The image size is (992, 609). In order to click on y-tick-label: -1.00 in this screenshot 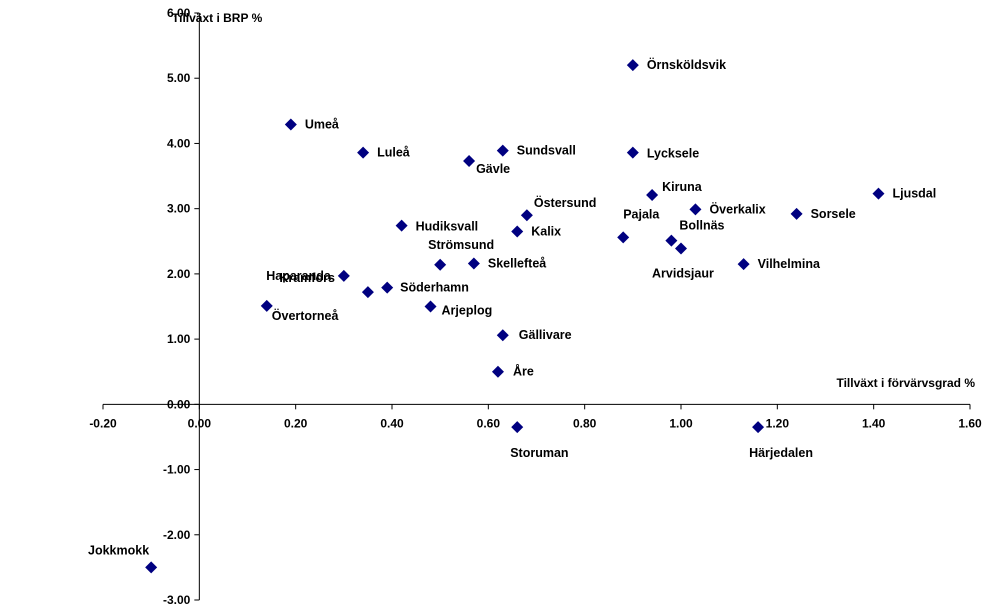, I will do `click(177, 470)`.